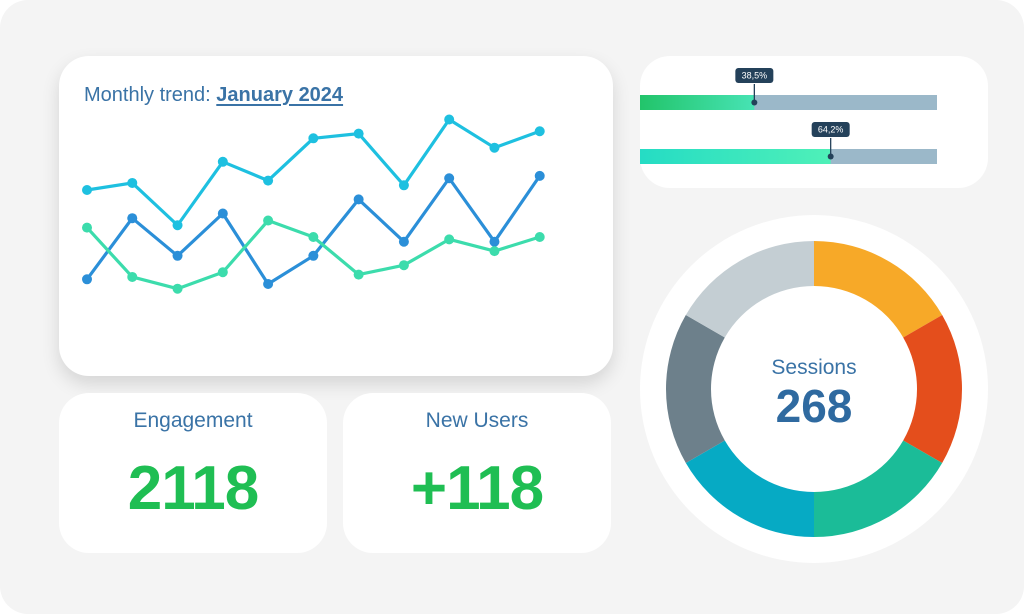 The width and height of the screenshot is (1024, 614). What do you see at coordinates (280, 95) in the screenshot?
I see `trend-month-link: January 2024` at bounding box center [280, 95].